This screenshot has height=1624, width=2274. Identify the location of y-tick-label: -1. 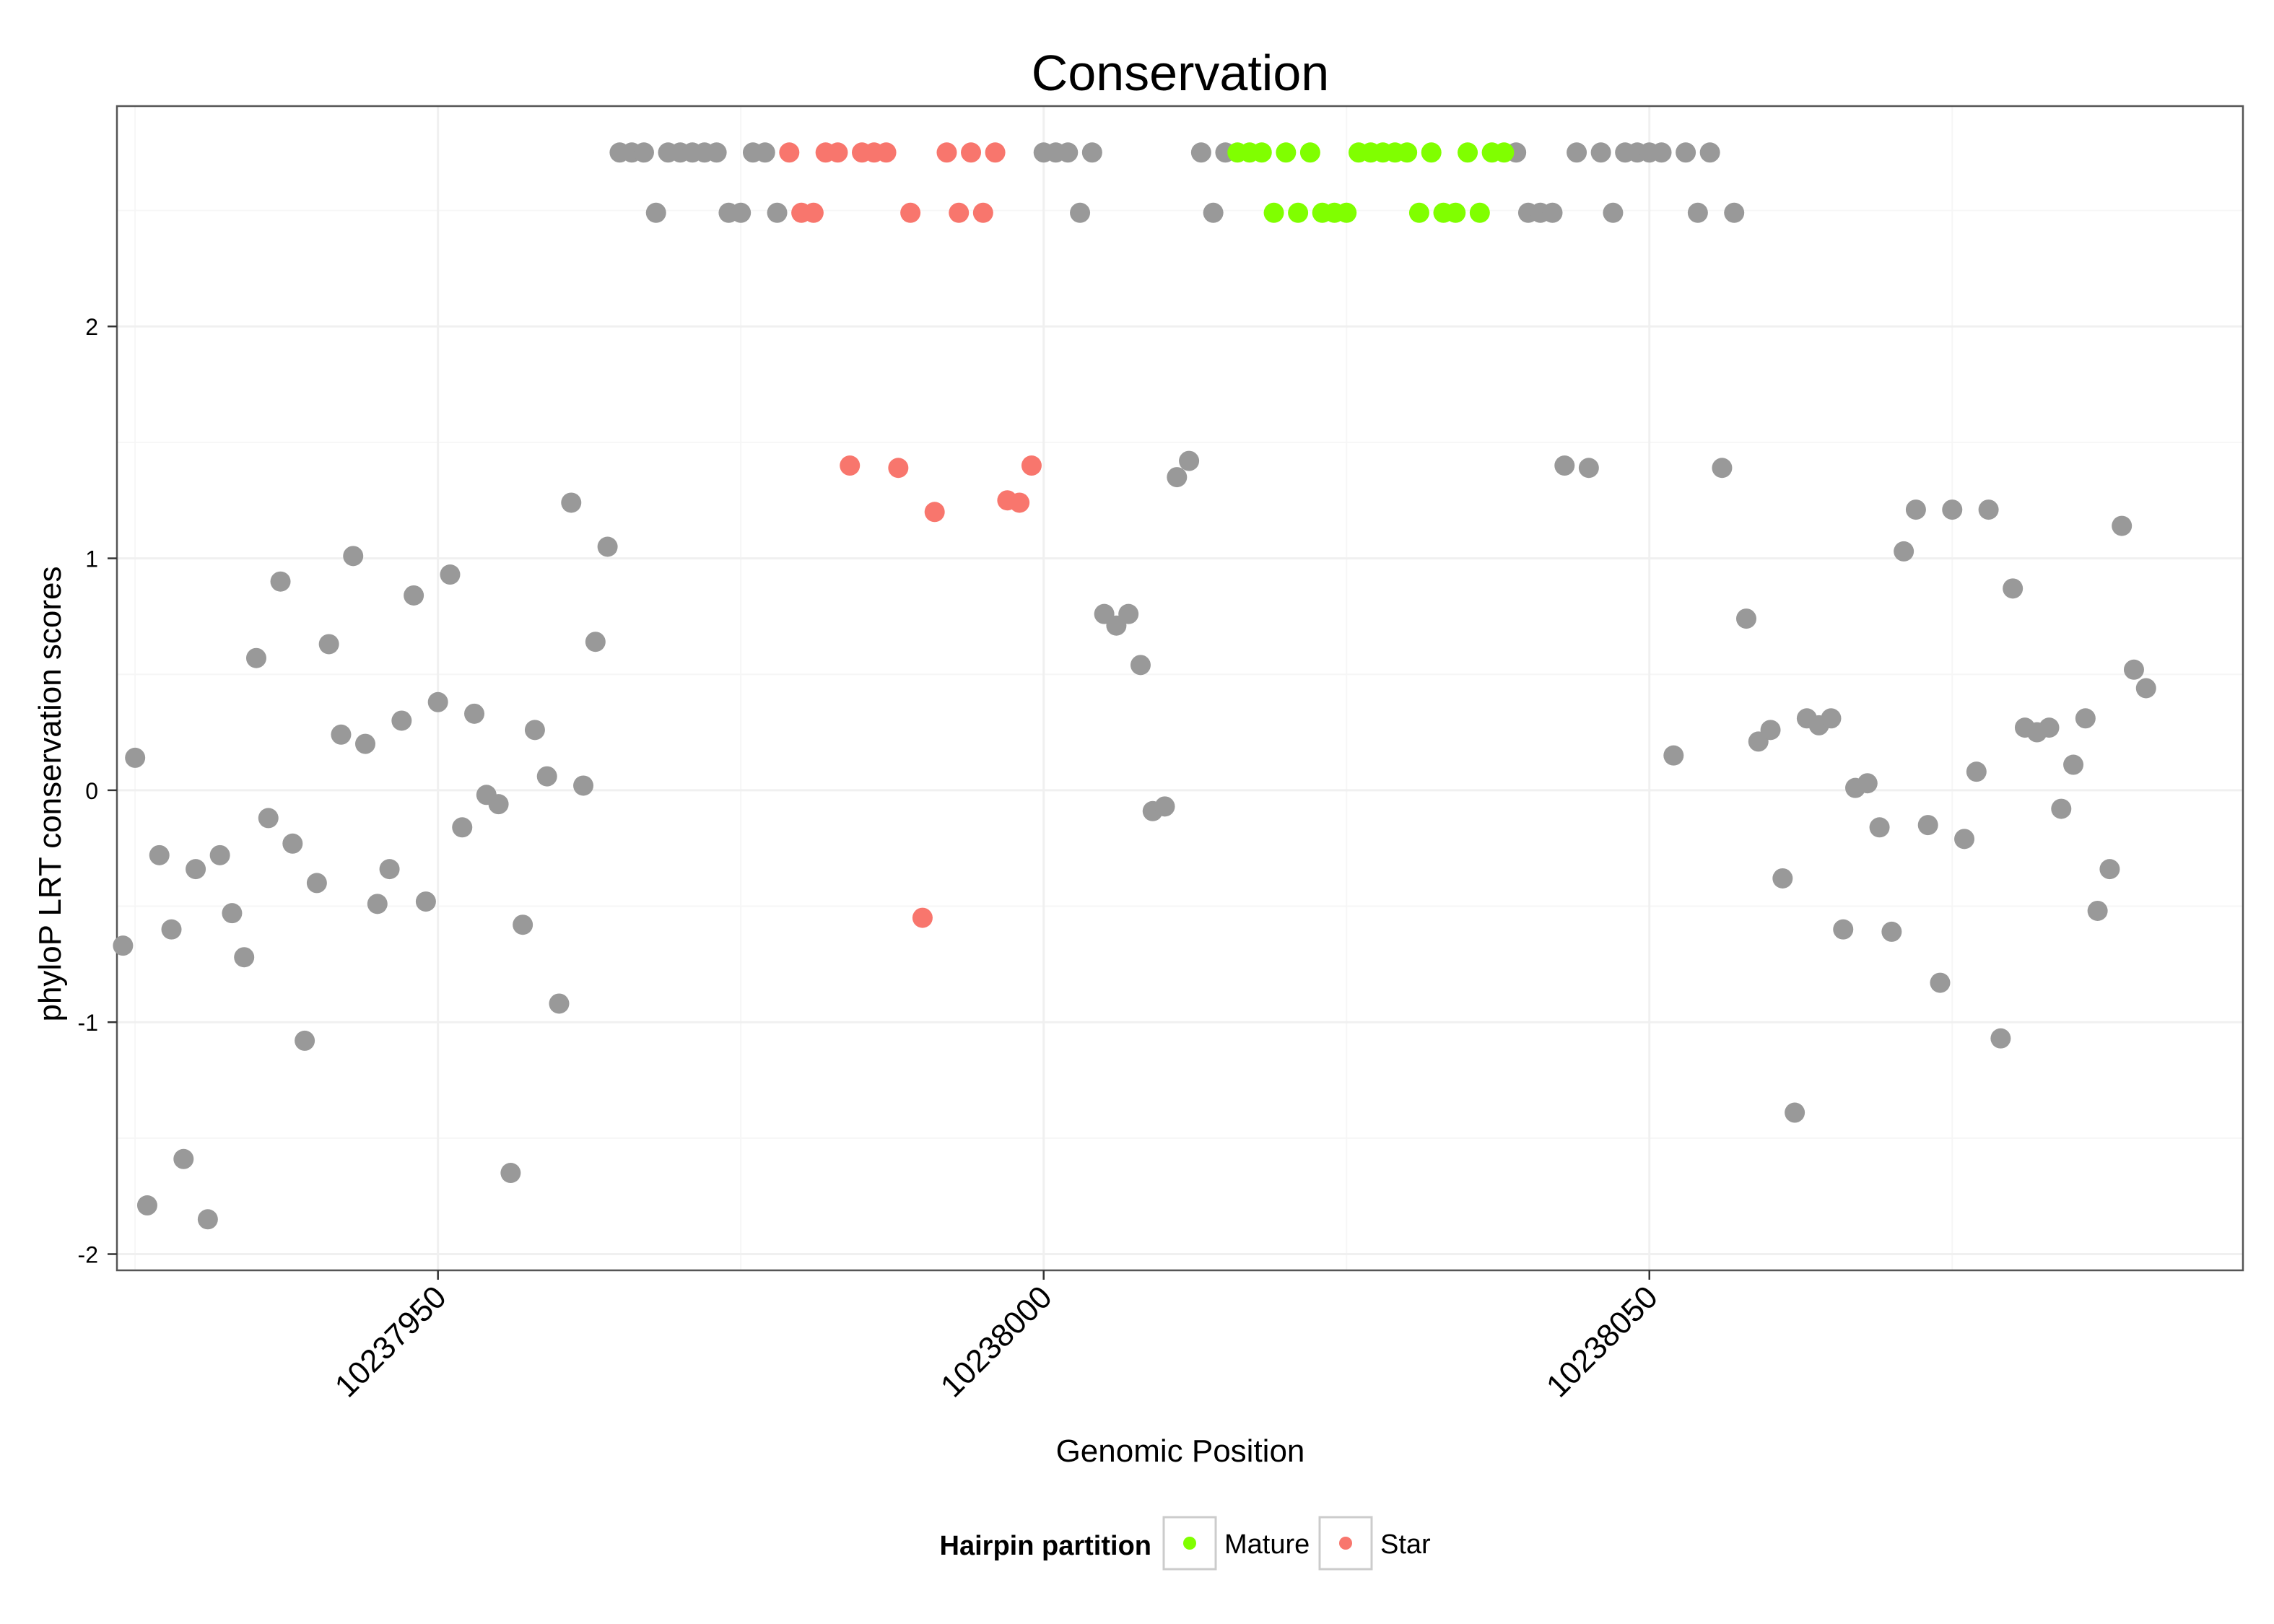
(88, 1023).